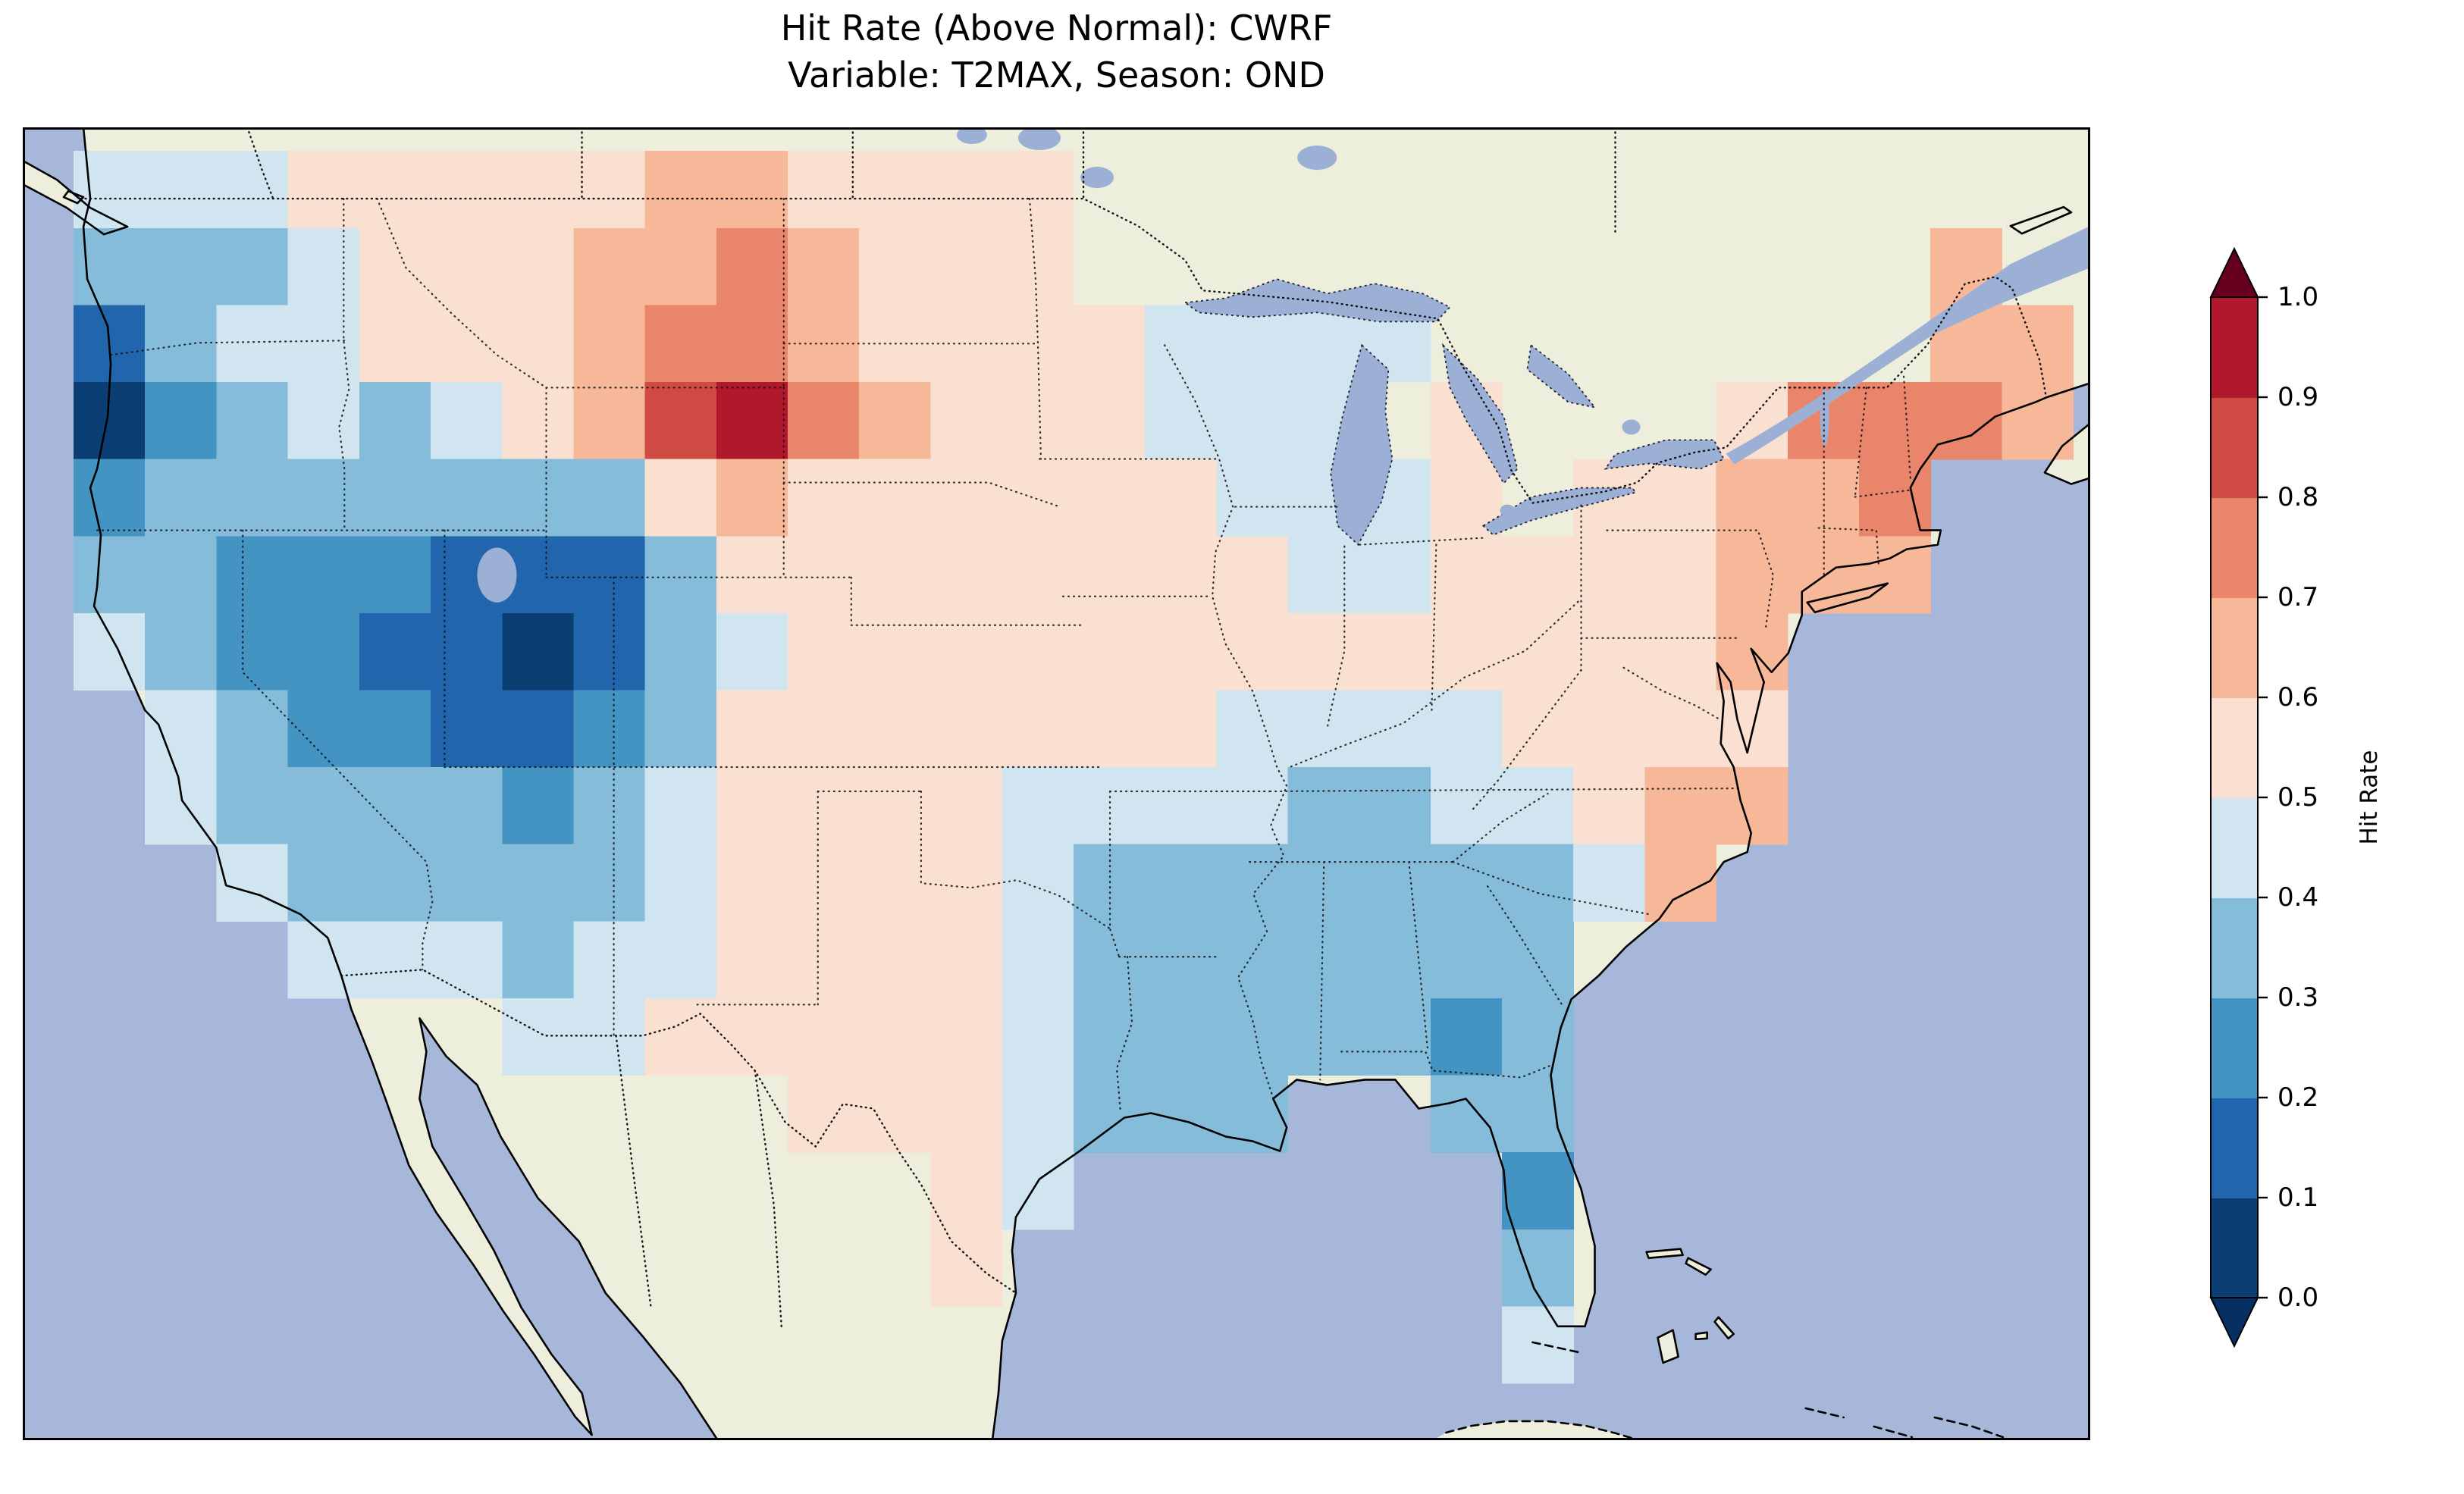 The width and height of the screenshot is (2464, 1494). Describe the element at coordinates (1056, 75) in the screenshot. I see `chart-title-line2: Variable: T2MAX, Season: OND` at that location.